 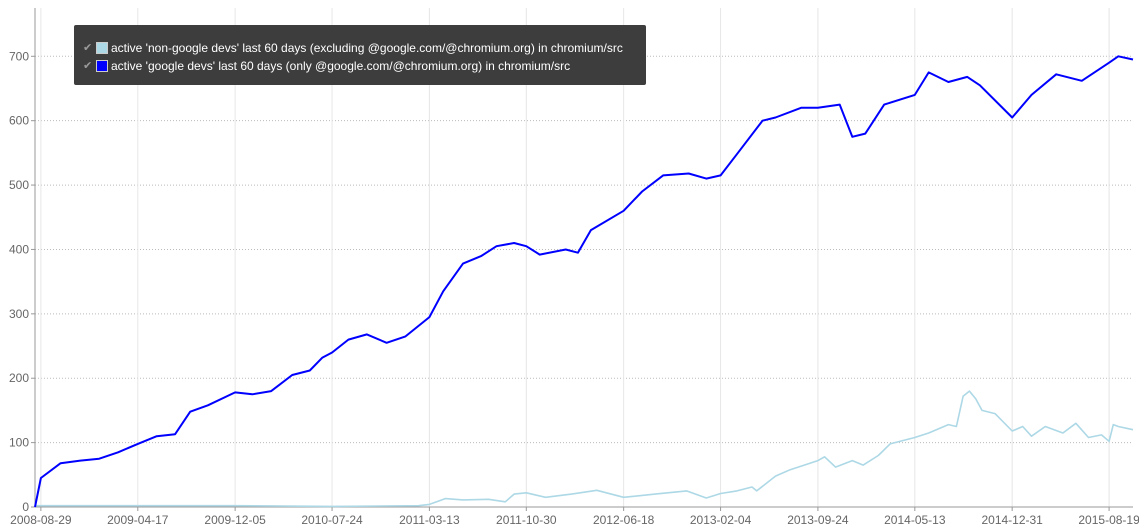 I want to click on legend-swatch-google, so click(x=102, y=66).